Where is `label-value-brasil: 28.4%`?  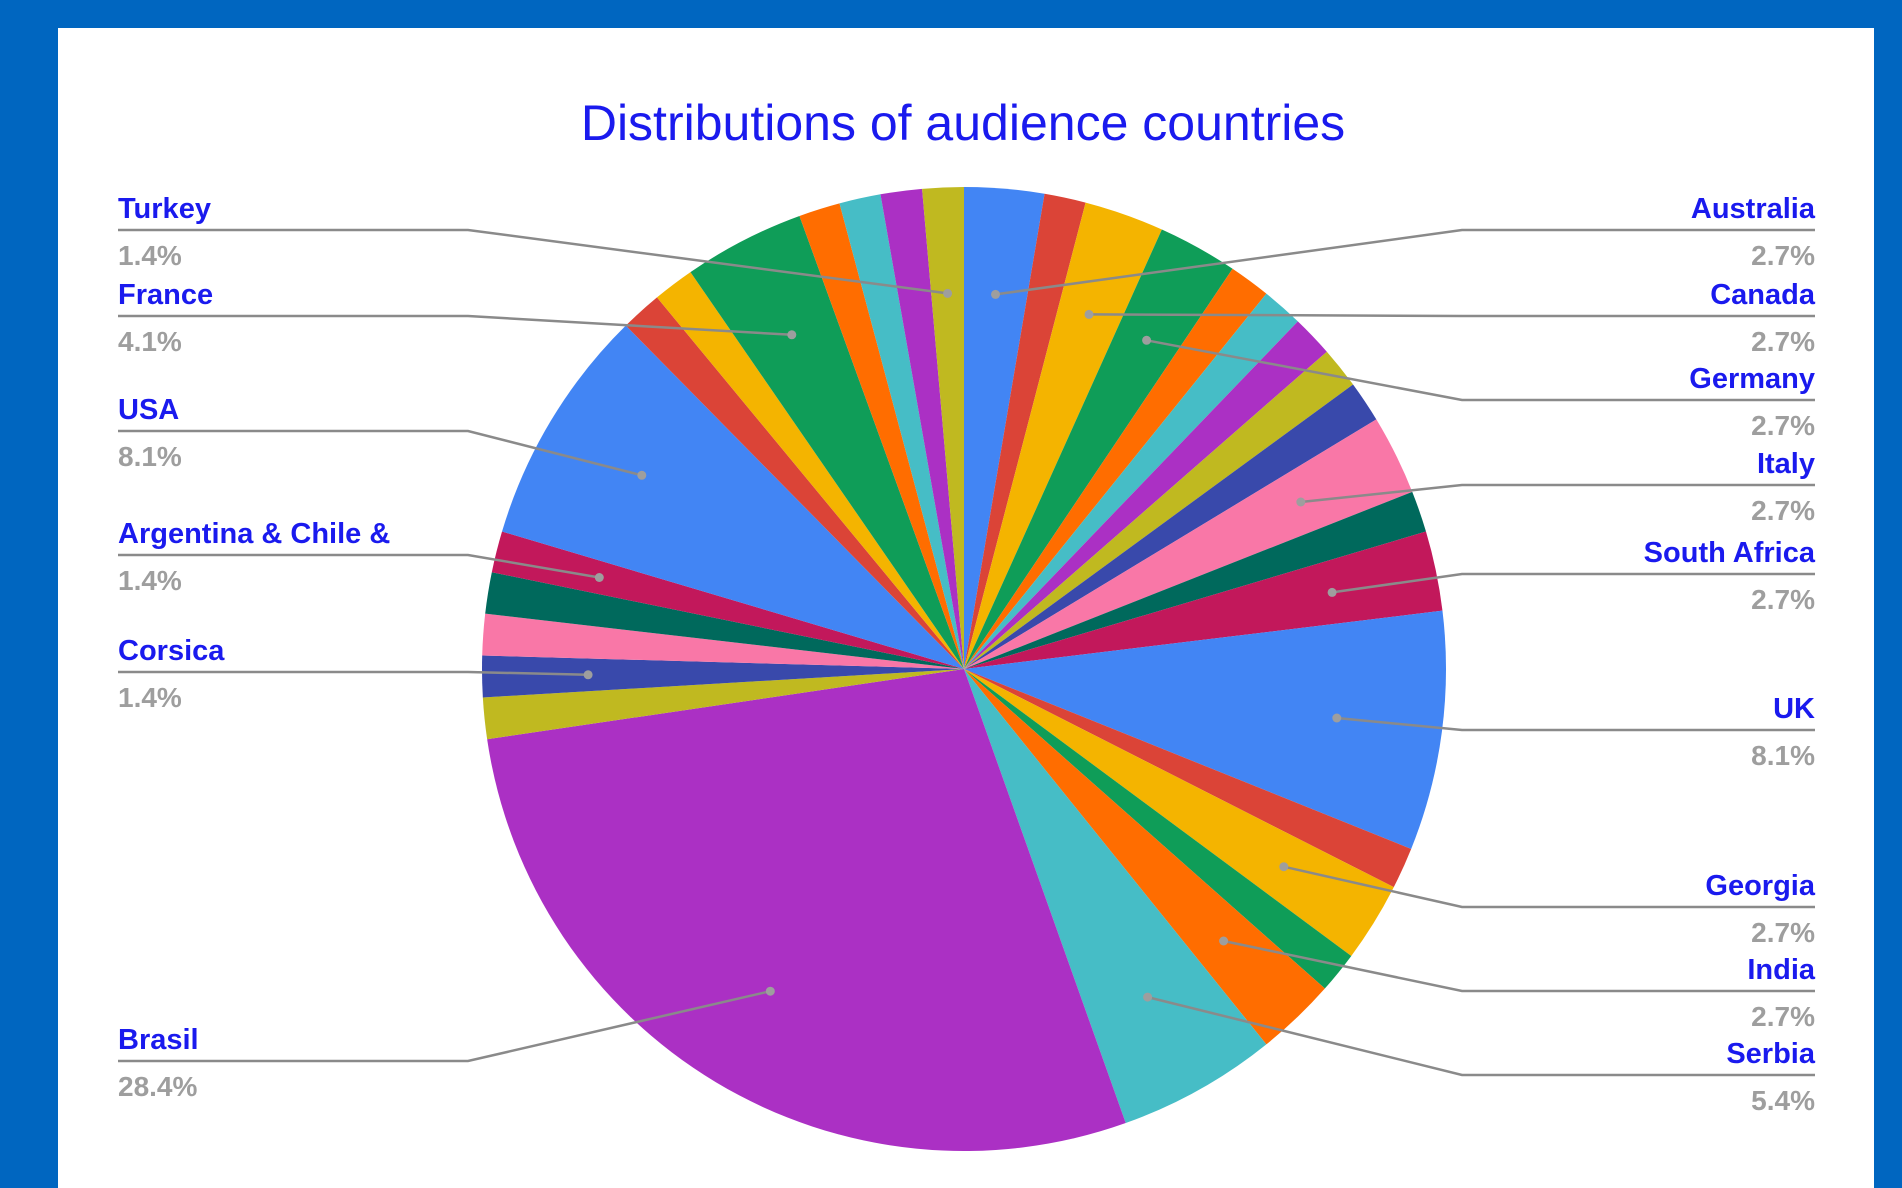 label-value-brasil: 28.4% is located at coordinates (157, 1086).